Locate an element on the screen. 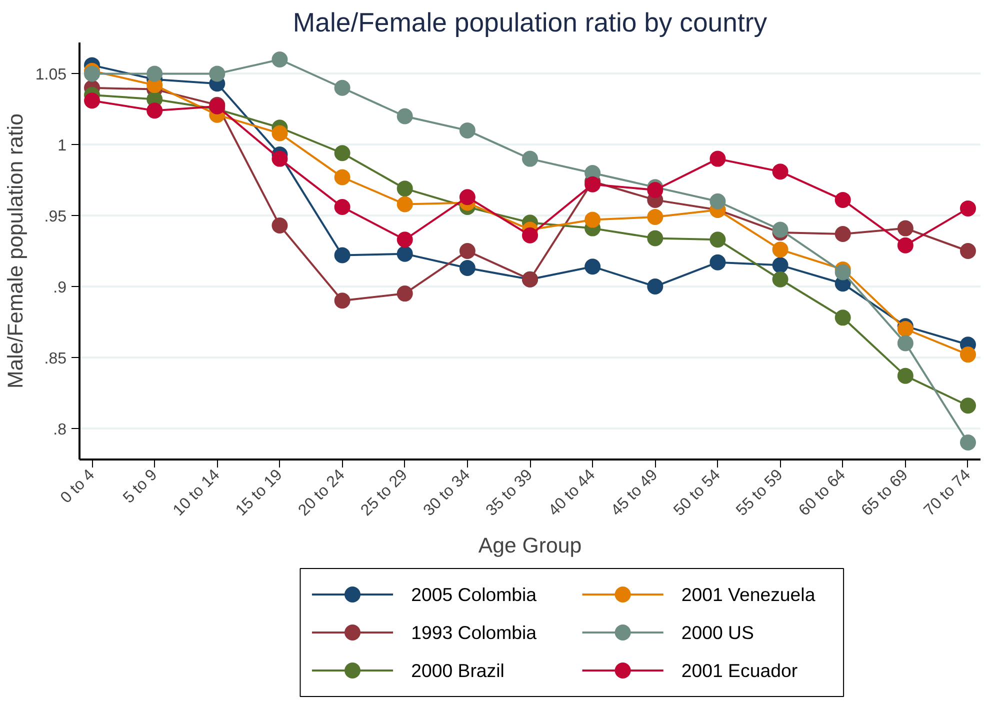 The height and width of the screenshot is (706, 1000). x-tick-label: 15 to 19 is located at coordinates (259, 493).